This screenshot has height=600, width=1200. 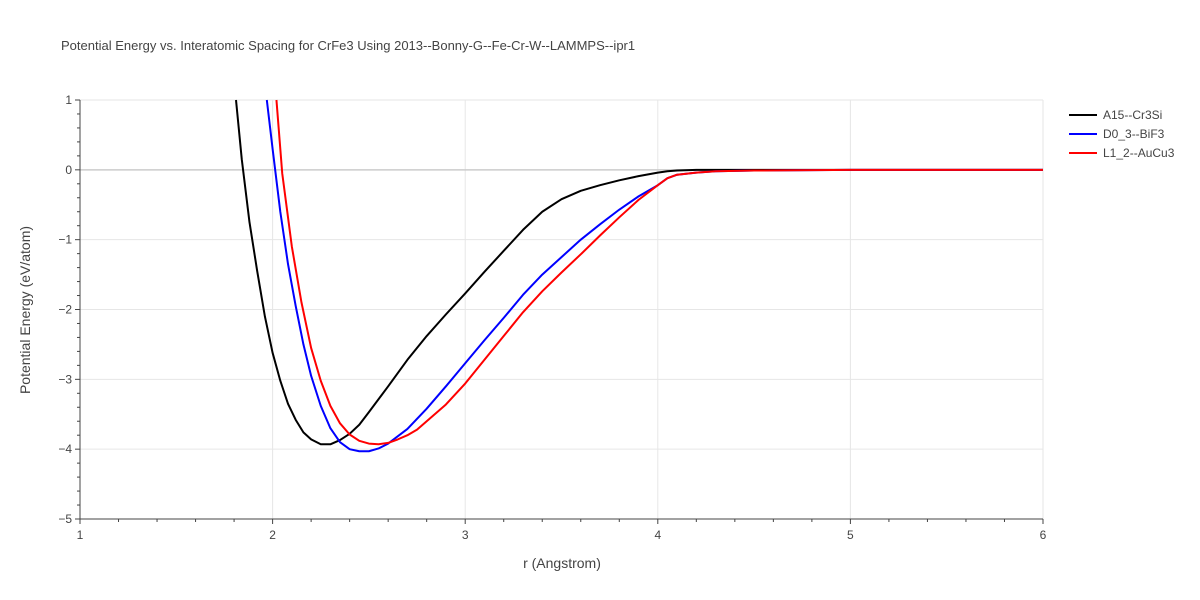 What do you see at coordinates (25, 310) in the screenshot?
I see `y-axis-title: Potential Energy (eV/atom)` at bounding box center [25, 310].